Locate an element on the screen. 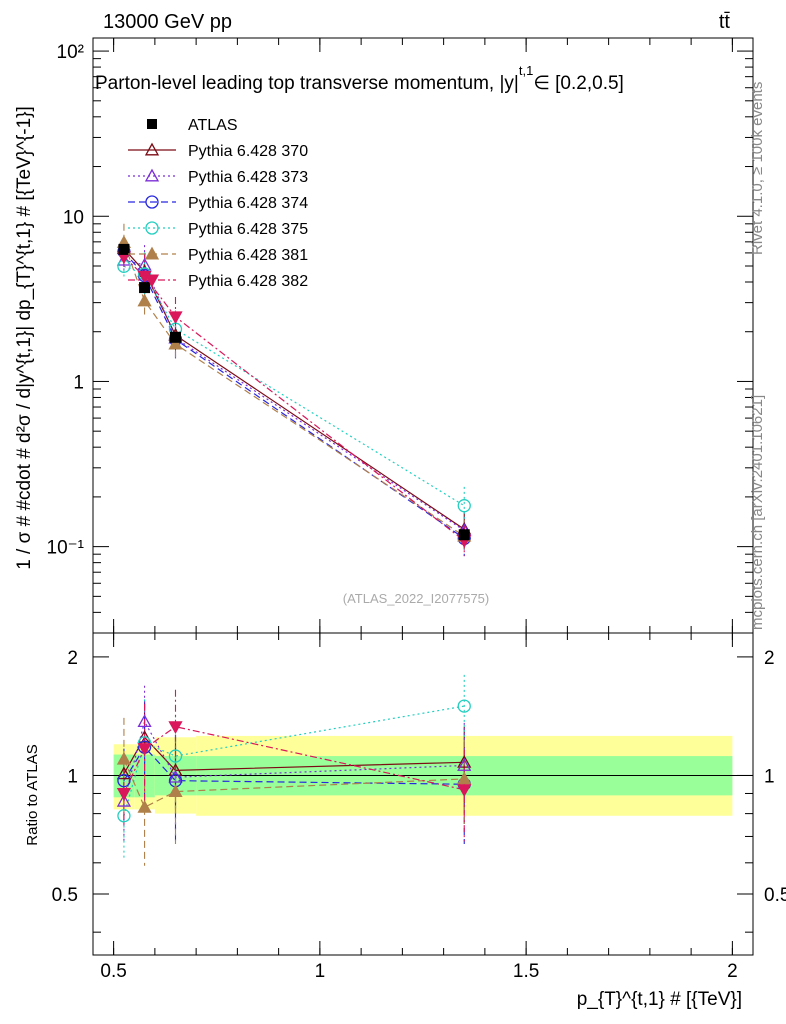  ratio-axis-label: Ratio to ATLAS is located at coordinates (32, 794).